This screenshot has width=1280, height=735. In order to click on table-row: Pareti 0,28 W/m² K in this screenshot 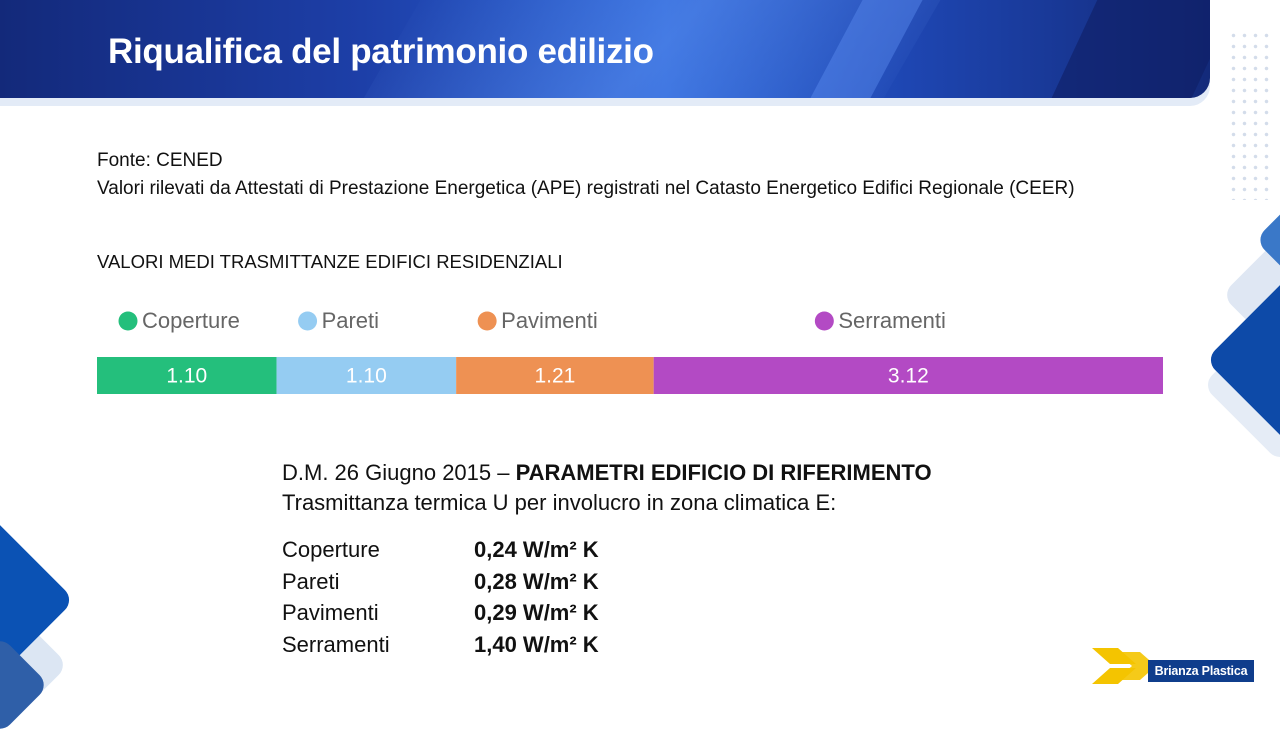, I will do `click(440, 582)`.